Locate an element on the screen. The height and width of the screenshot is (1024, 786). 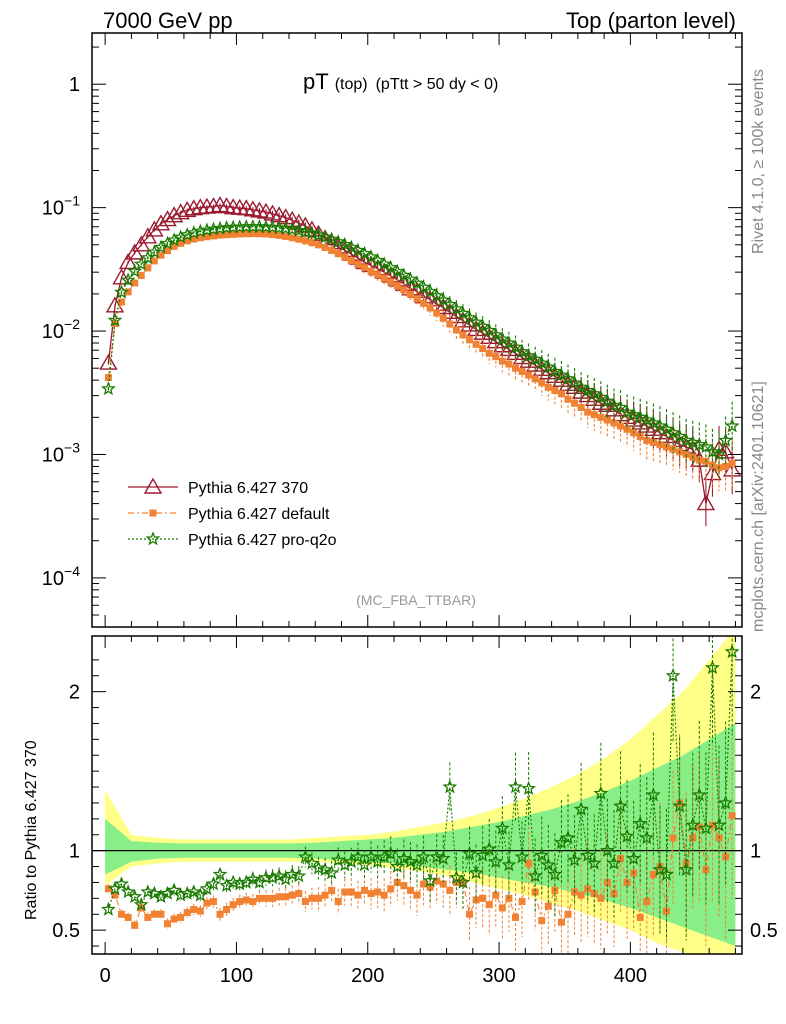
legend-marker-default is located at coordinates (153, 513).